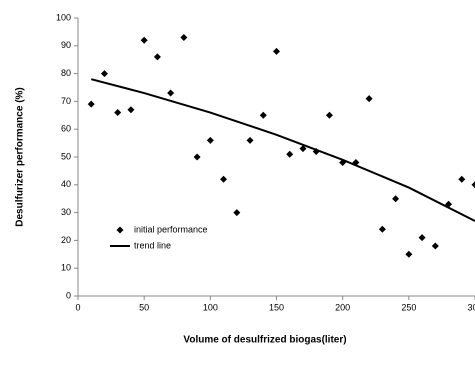 This screenshot has height=374, width=475. What do you see at coordinates (66, 184) in the screenshot?
I see `y-tick-label: 40` at bounding box center [66, 184].